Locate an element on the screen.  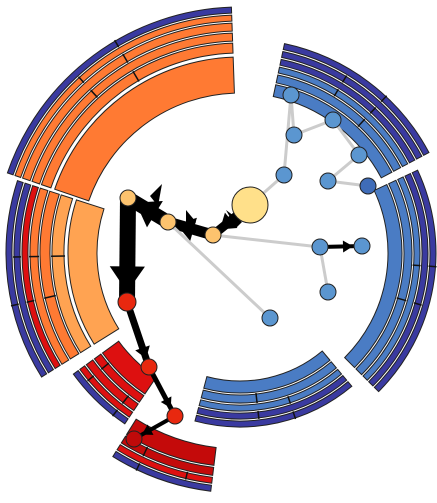
blue-arc-group-right is located at coordinates (390, 281).